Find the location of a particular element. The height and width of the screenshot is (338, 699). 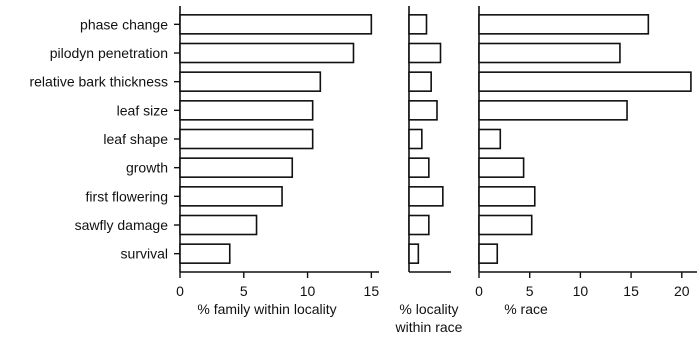

x-axis-title: % race is located at coordinates (526, 309).